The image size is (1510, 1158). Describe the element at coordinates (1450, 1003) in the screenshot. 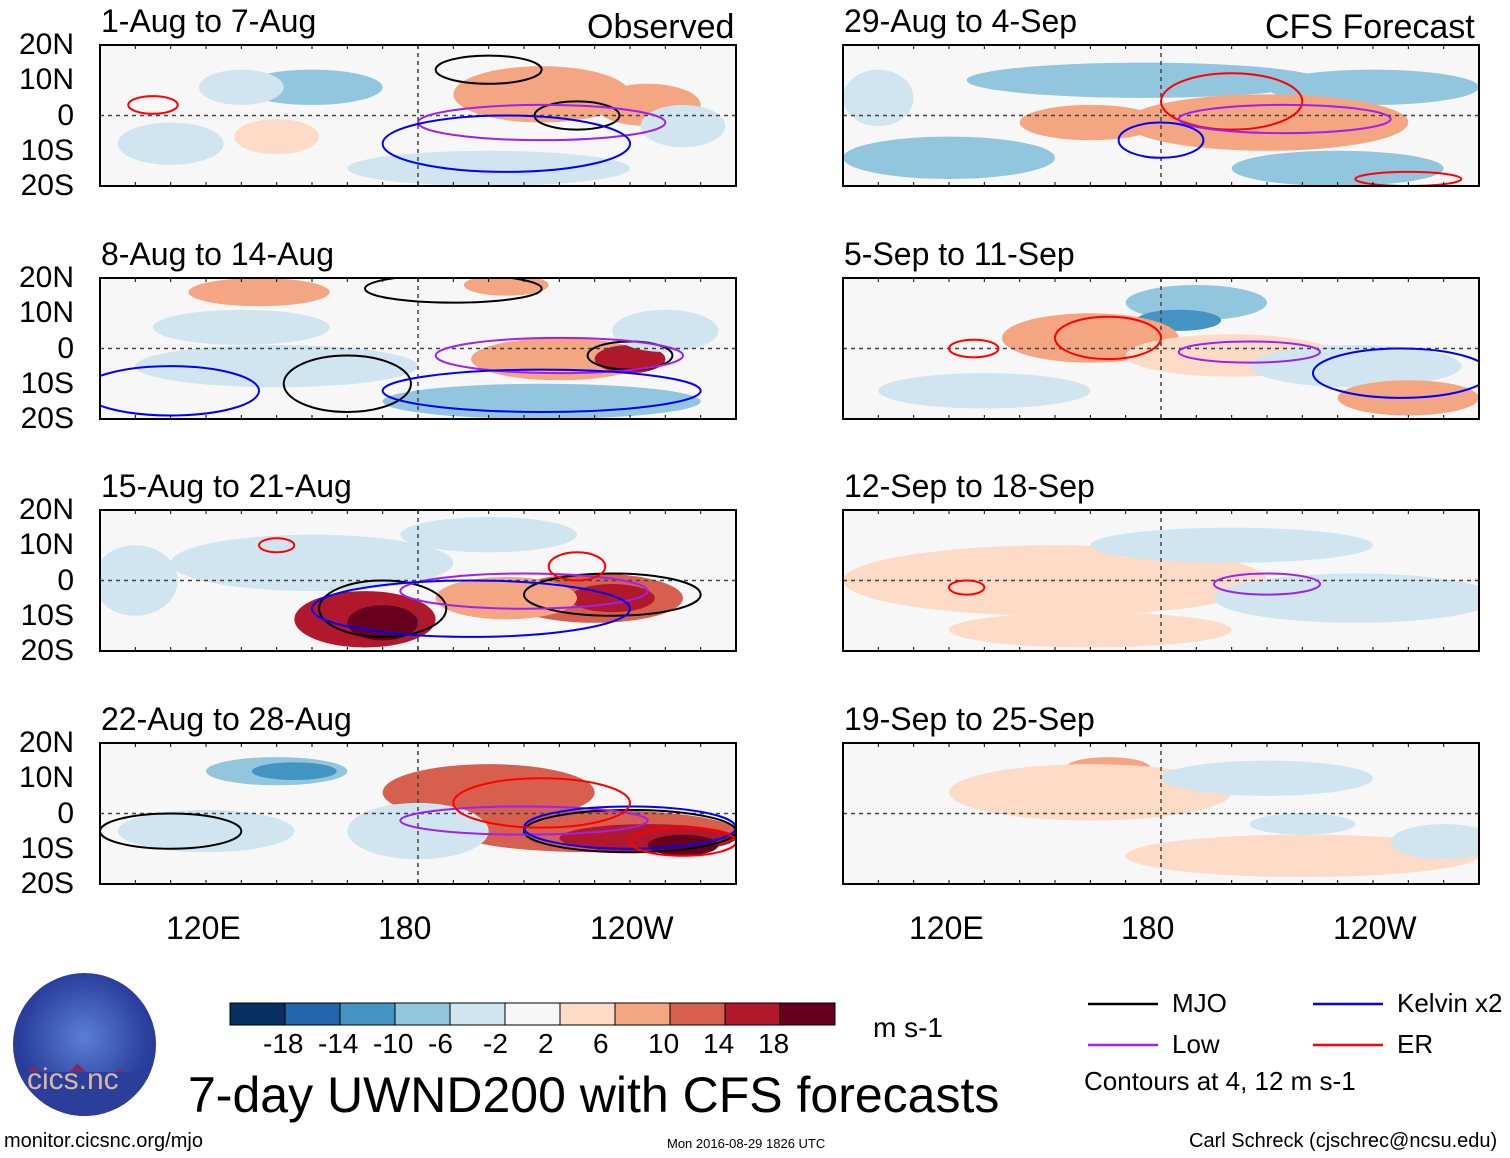

I see `legend-label: Kelvin x2` at that location.